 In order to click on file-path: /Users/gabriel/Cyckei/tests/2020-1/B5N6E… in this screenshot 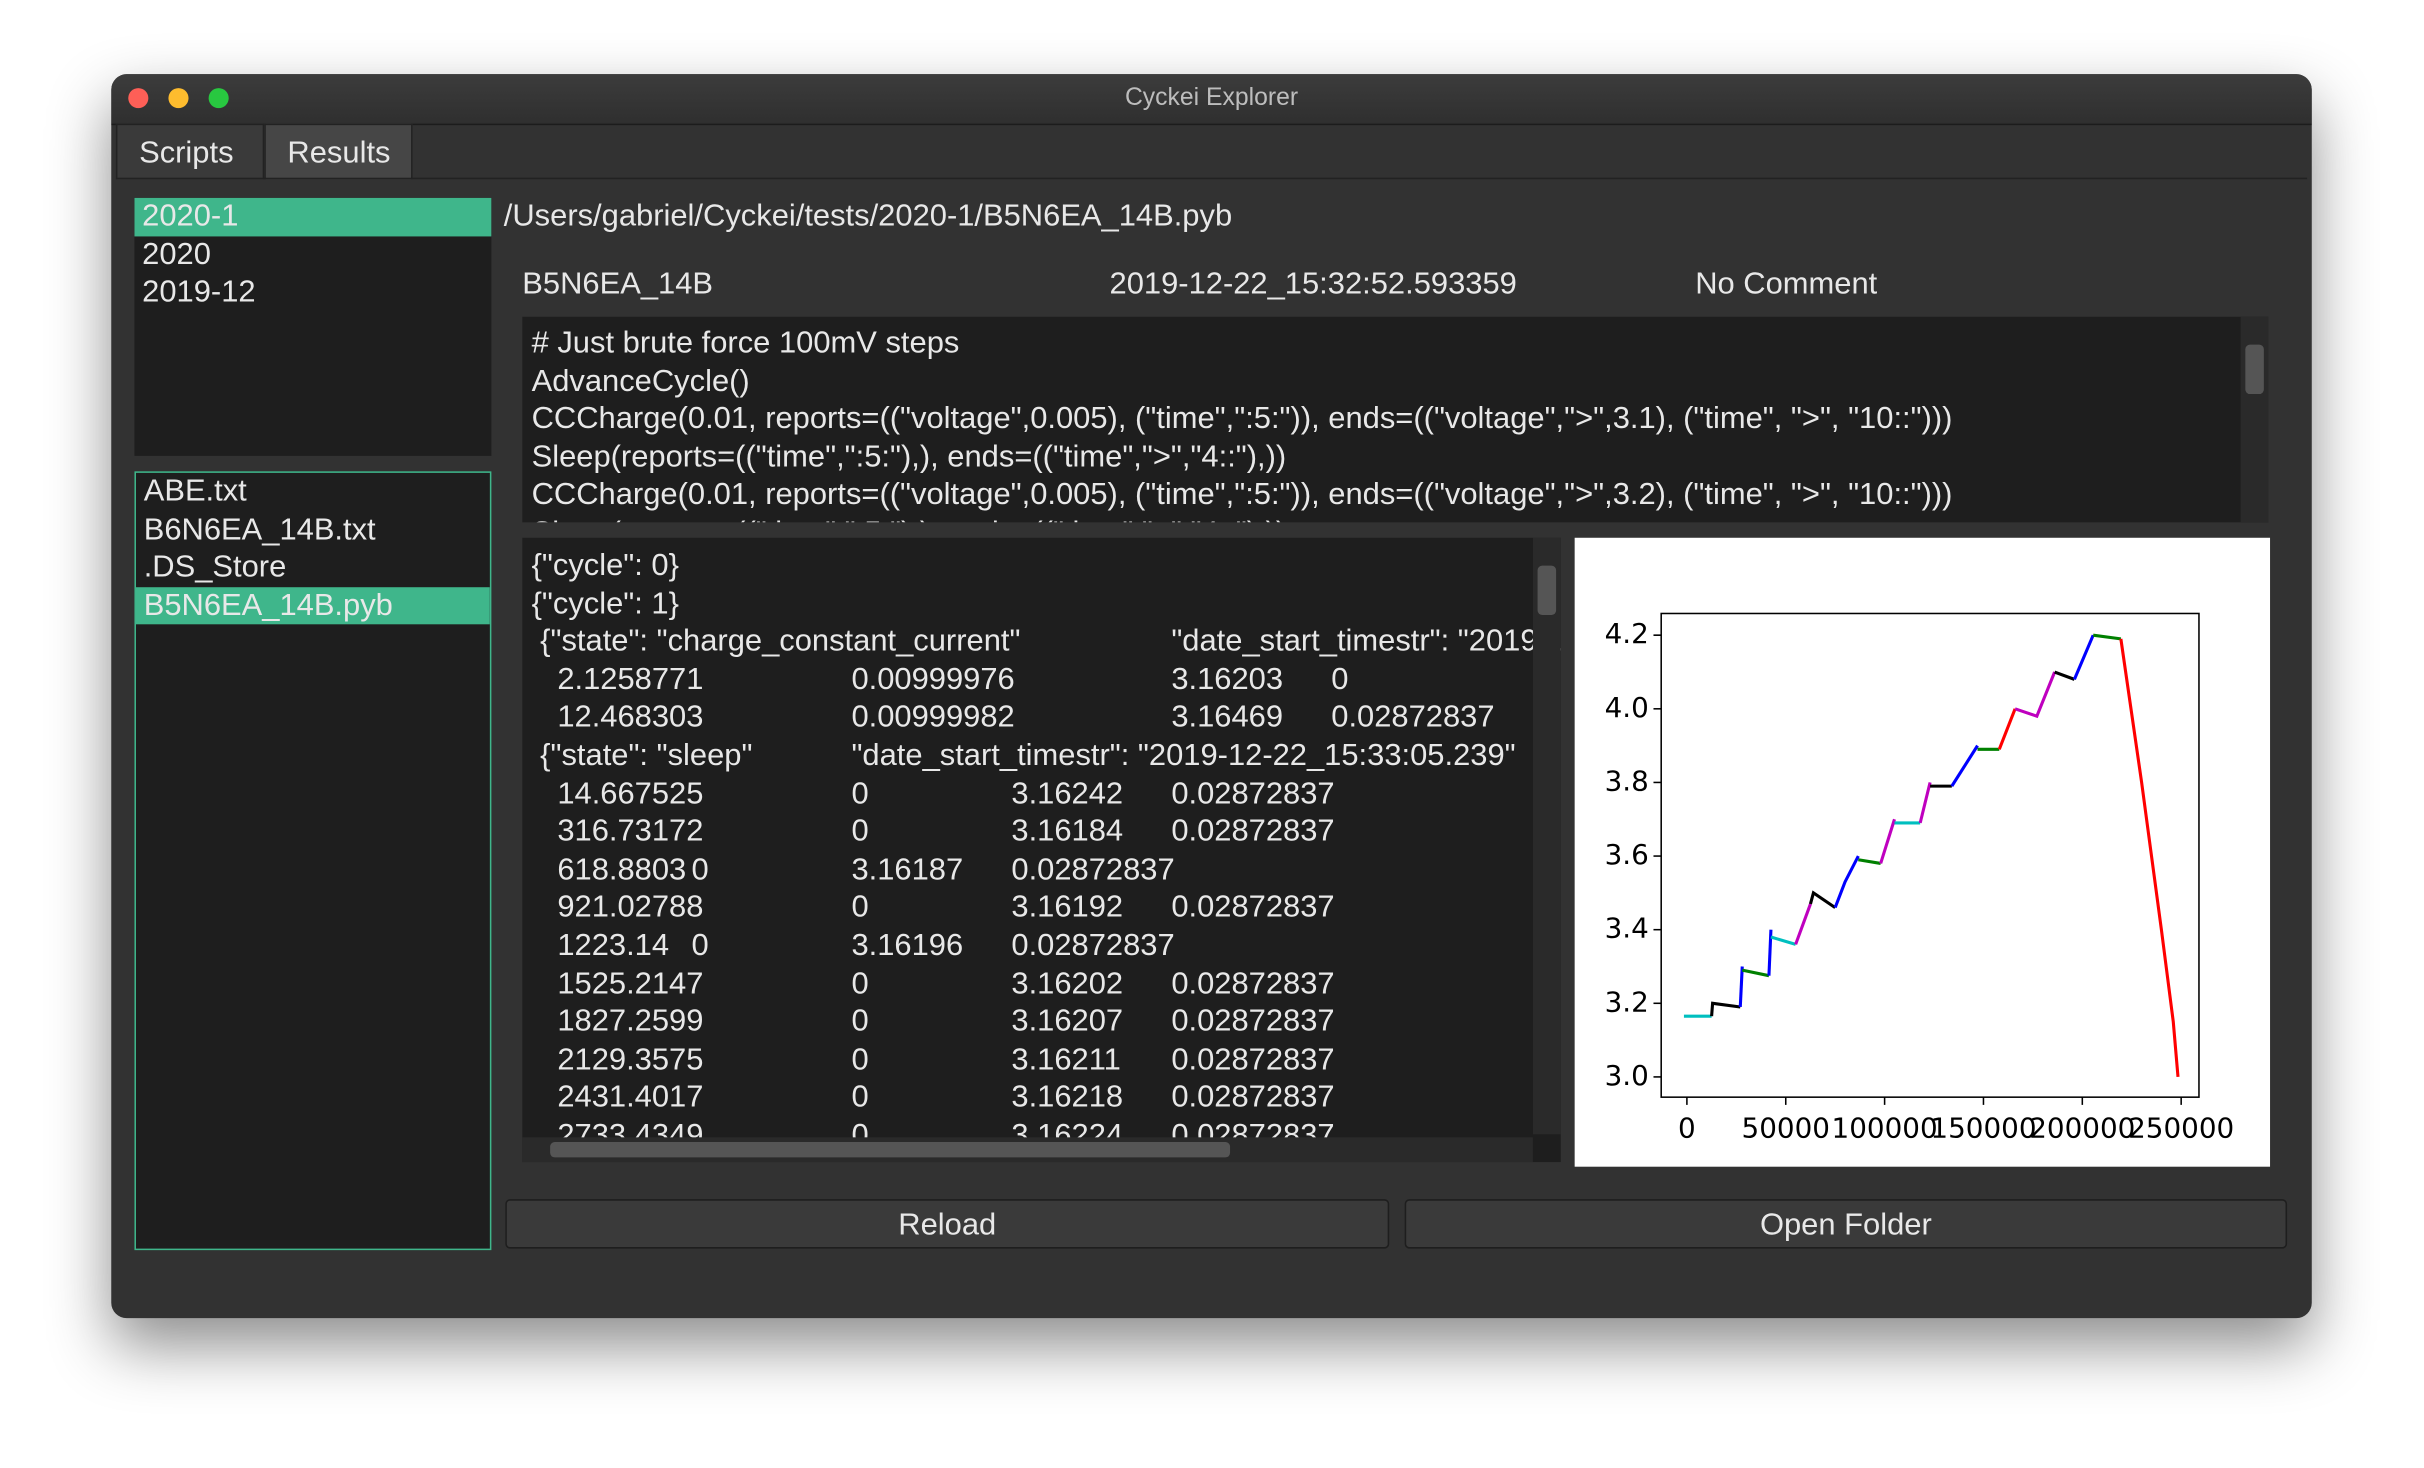, I will do `click(868, 216)`.